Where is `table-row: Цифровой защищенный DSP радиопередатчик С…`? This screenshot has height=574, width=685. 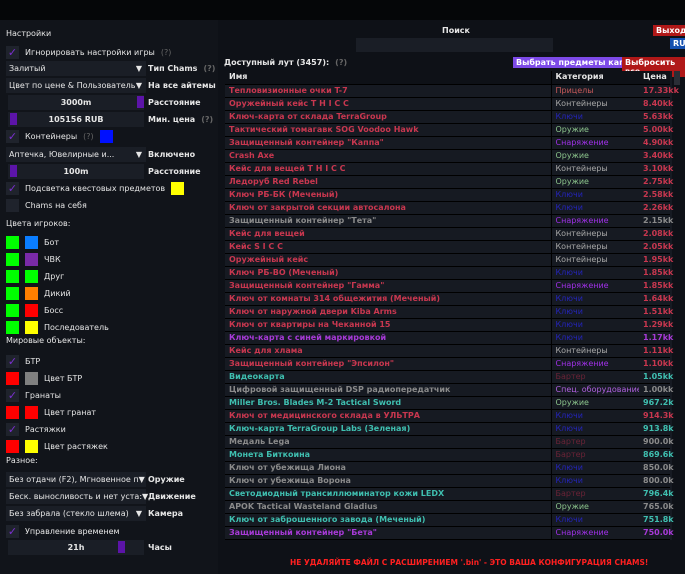
table-row: Цифровой защищенный DSP радиопередатчик С… is located at coordinates (449, 390).